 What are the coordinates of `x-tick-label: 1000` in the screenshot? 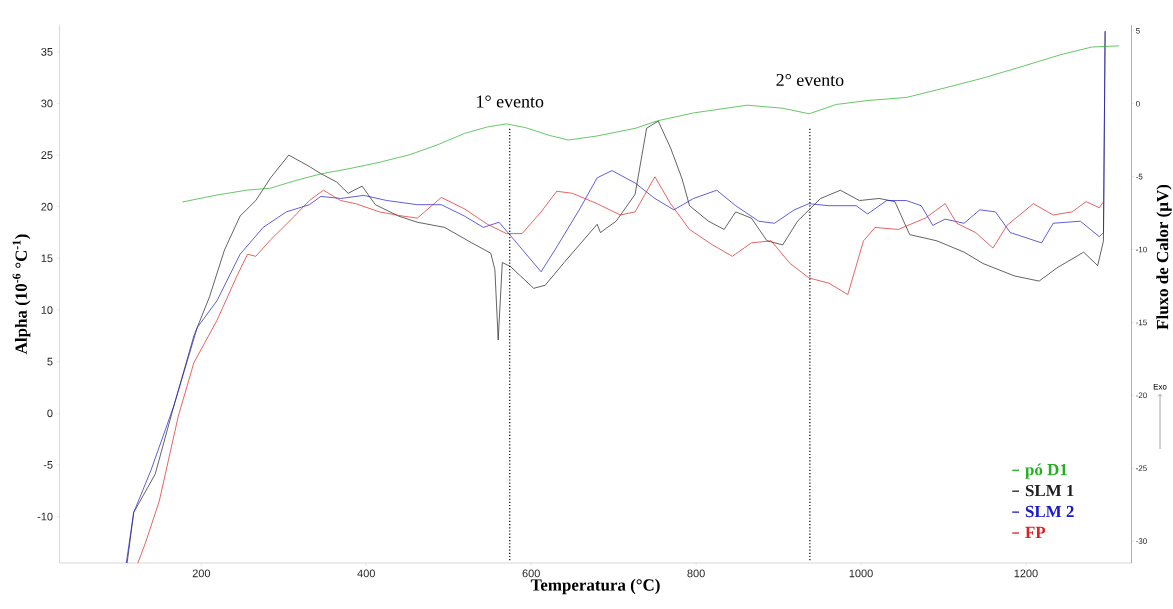 It's located at (861, 573).